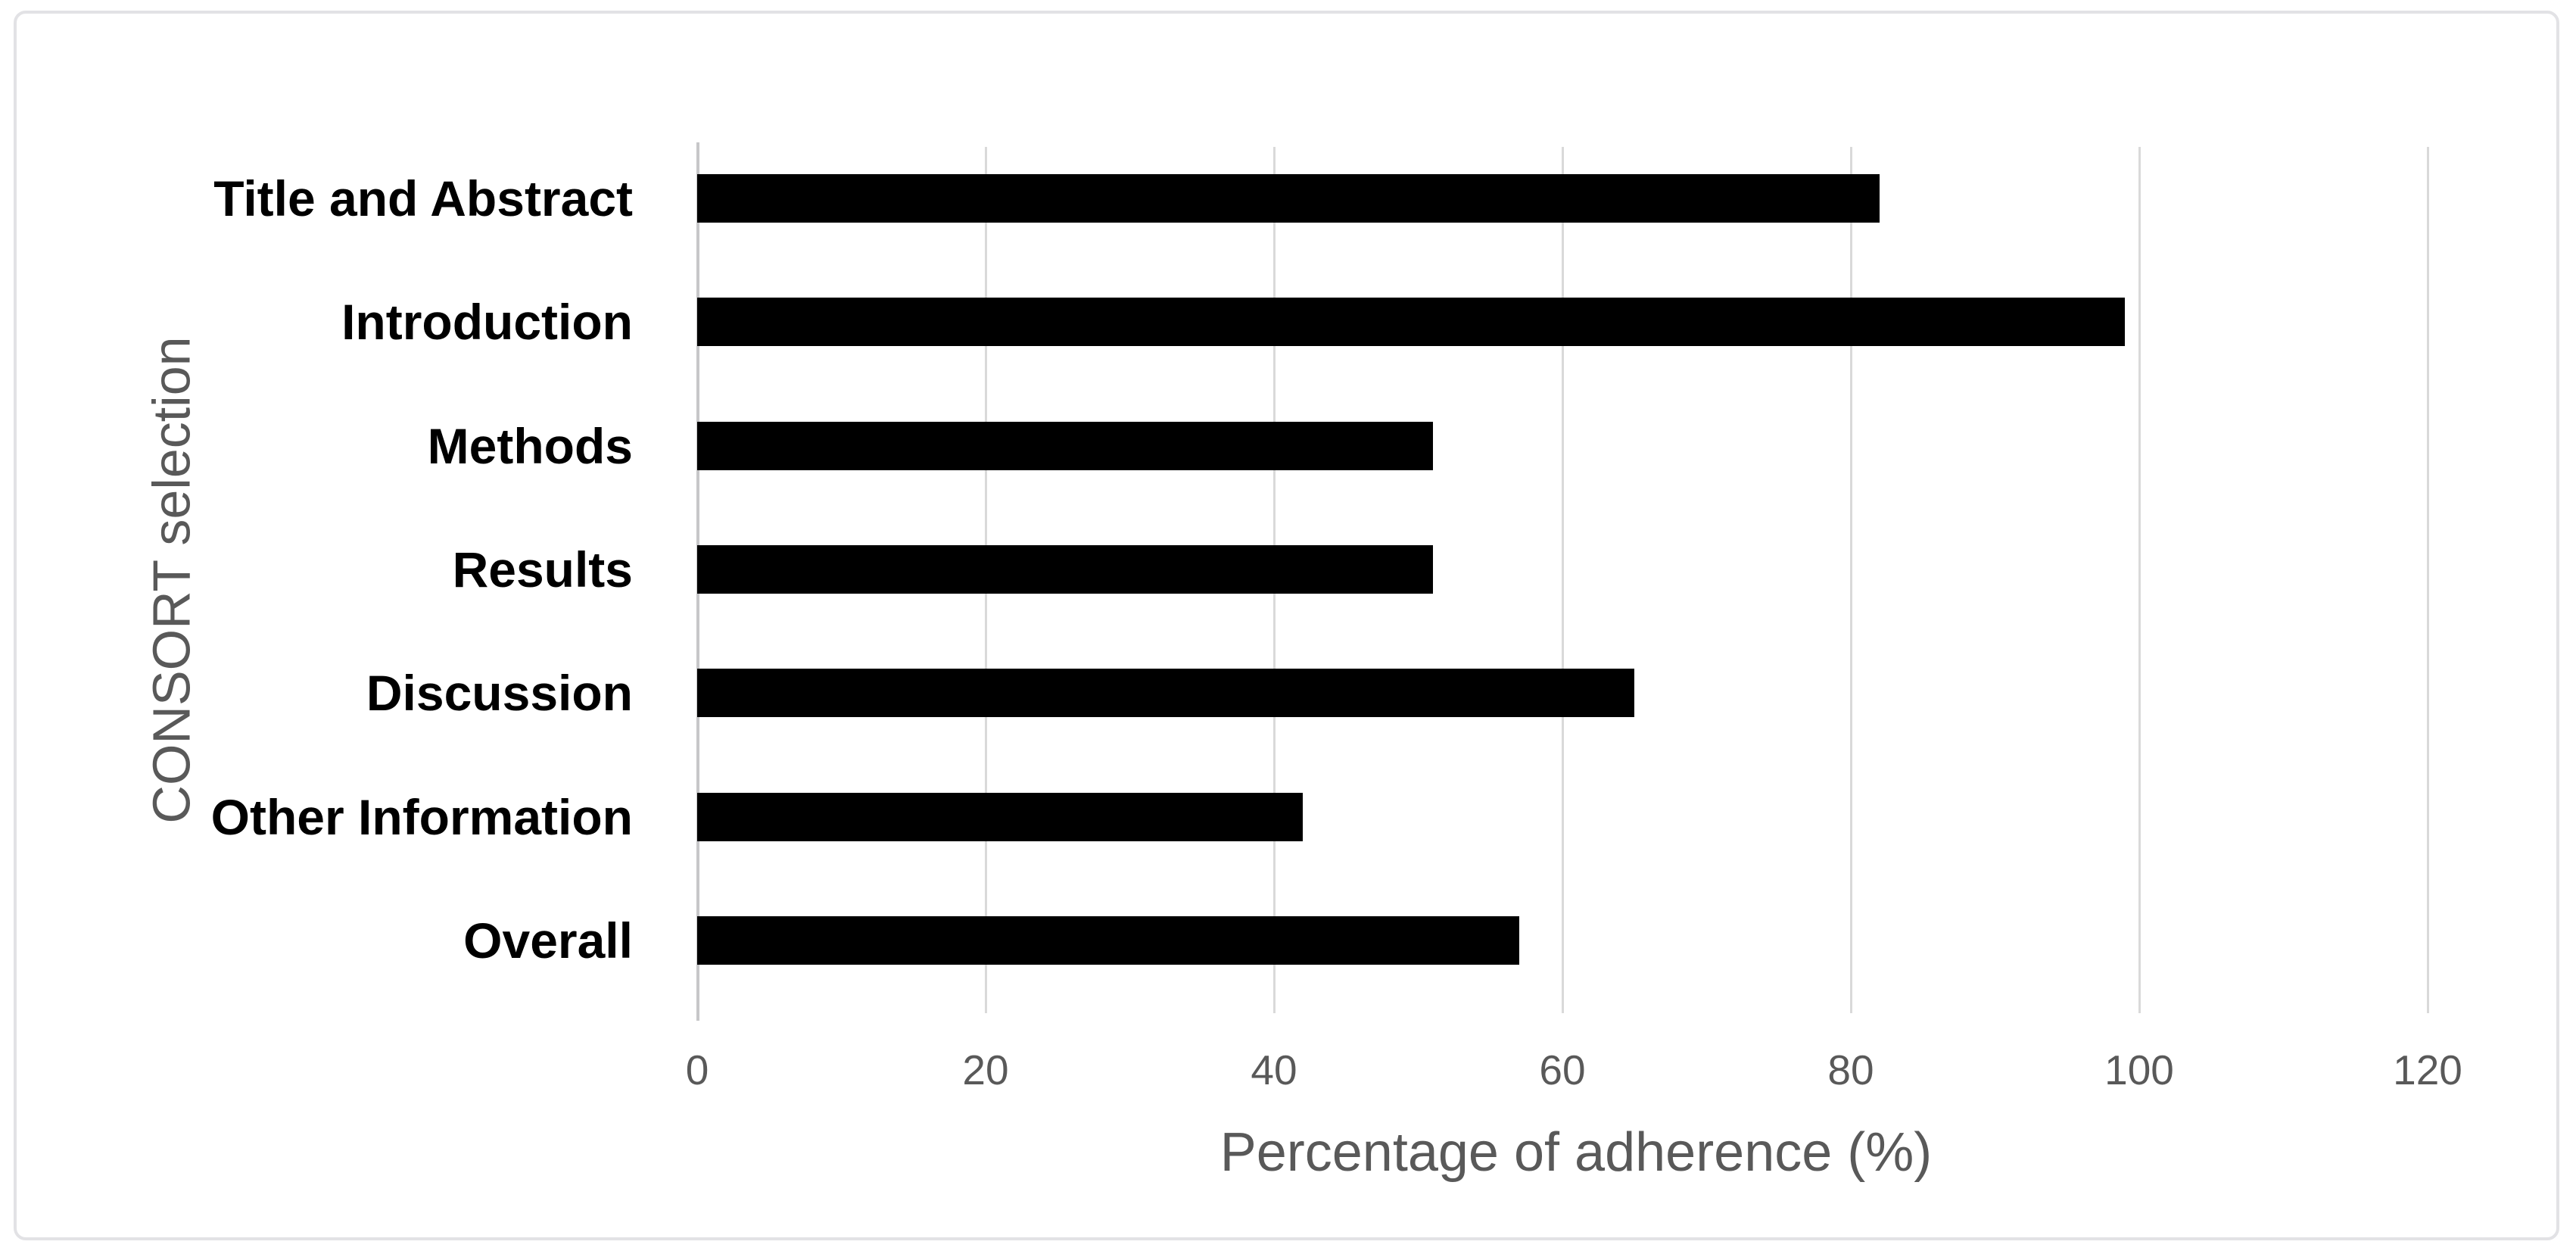  I want to click on bar-discussion, so click(1166, 693).